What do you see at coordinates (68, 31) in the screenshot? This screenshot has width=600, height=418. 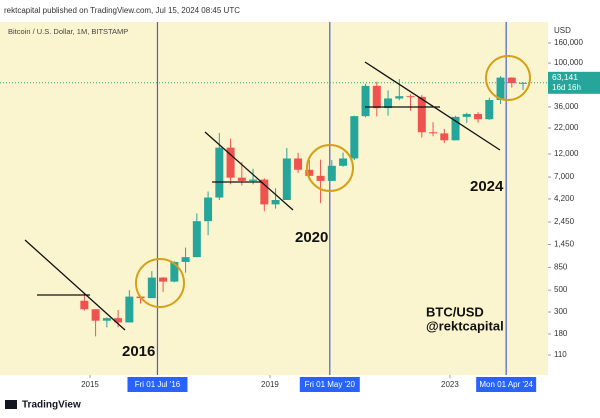 I see `chart-title: Bitcoin / U.S. Dollar, 1M, BITSTAMP` at bounding box center [68, 31].